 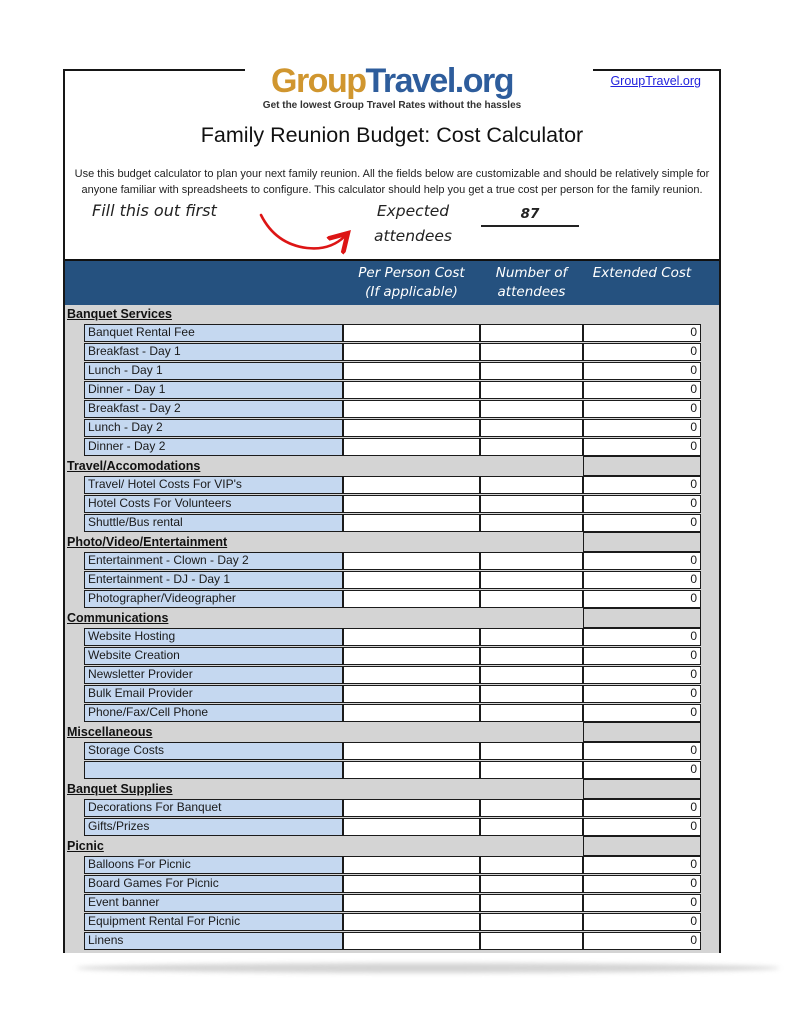 I want to click on expected-attendees-label-line1: Expected, so click(x=413, y=211).